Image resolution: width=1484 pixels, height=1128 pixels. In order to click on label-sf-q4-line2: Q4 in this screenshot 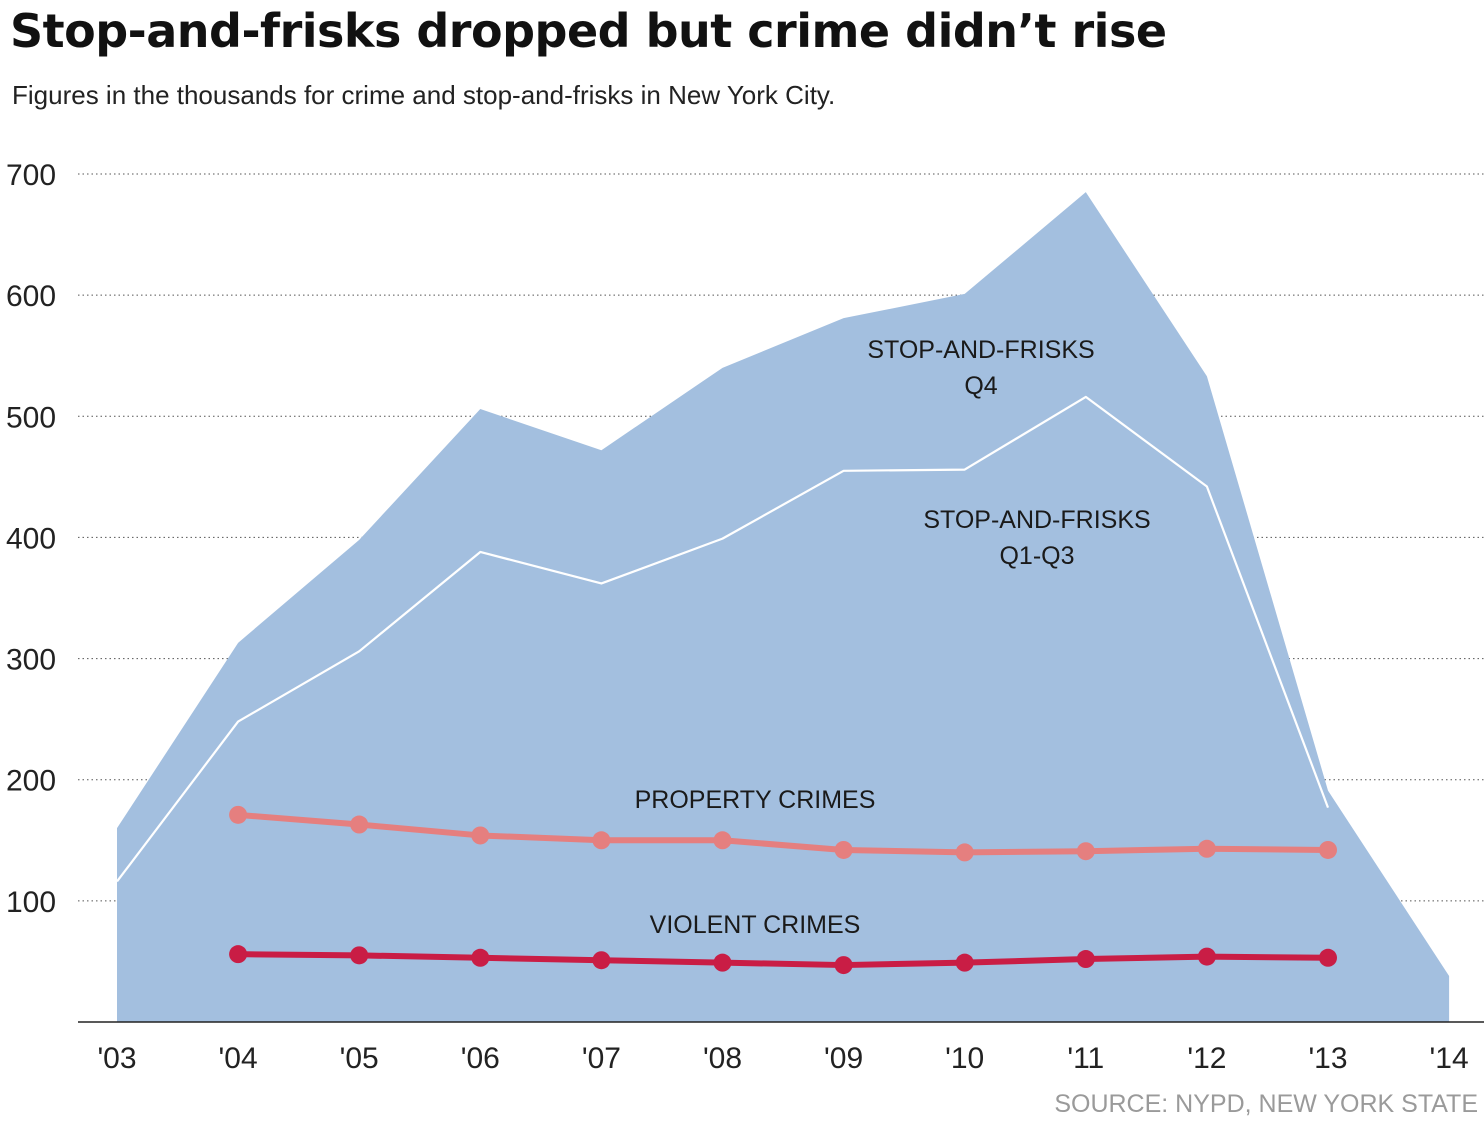, I will do `click(980, 386)`.